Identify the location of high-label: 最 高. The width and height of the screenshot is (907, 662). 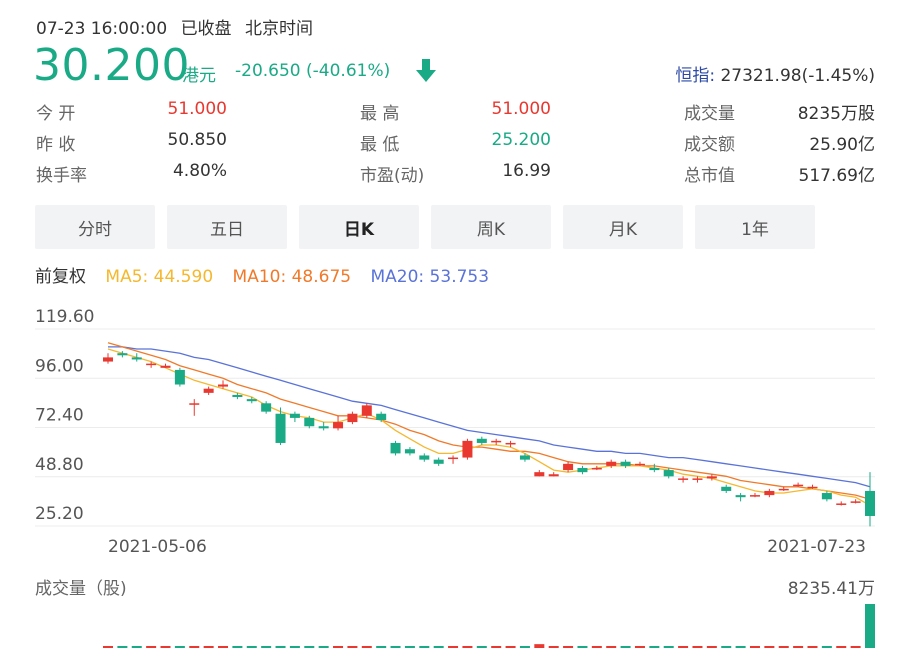
(380, 114).